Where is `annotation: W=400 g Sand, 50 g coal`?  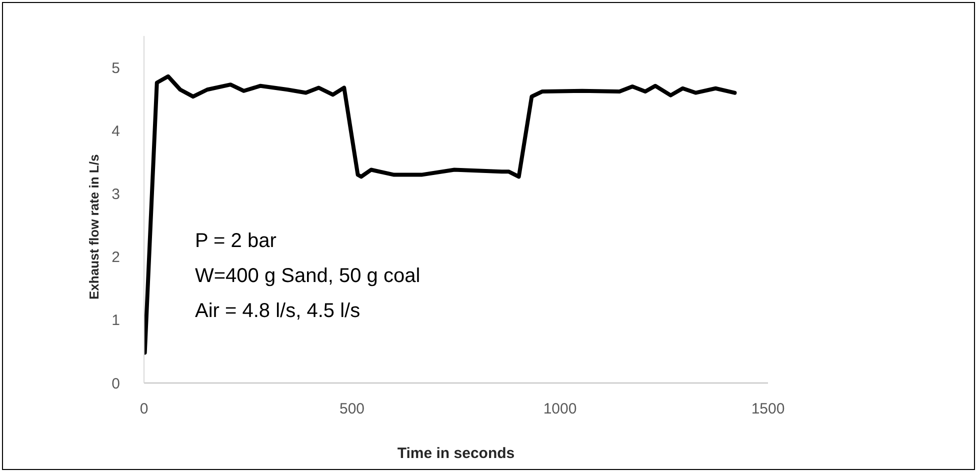
annotation: W=400 g Sand, 50 g coal is located at coordinates (307, 276).